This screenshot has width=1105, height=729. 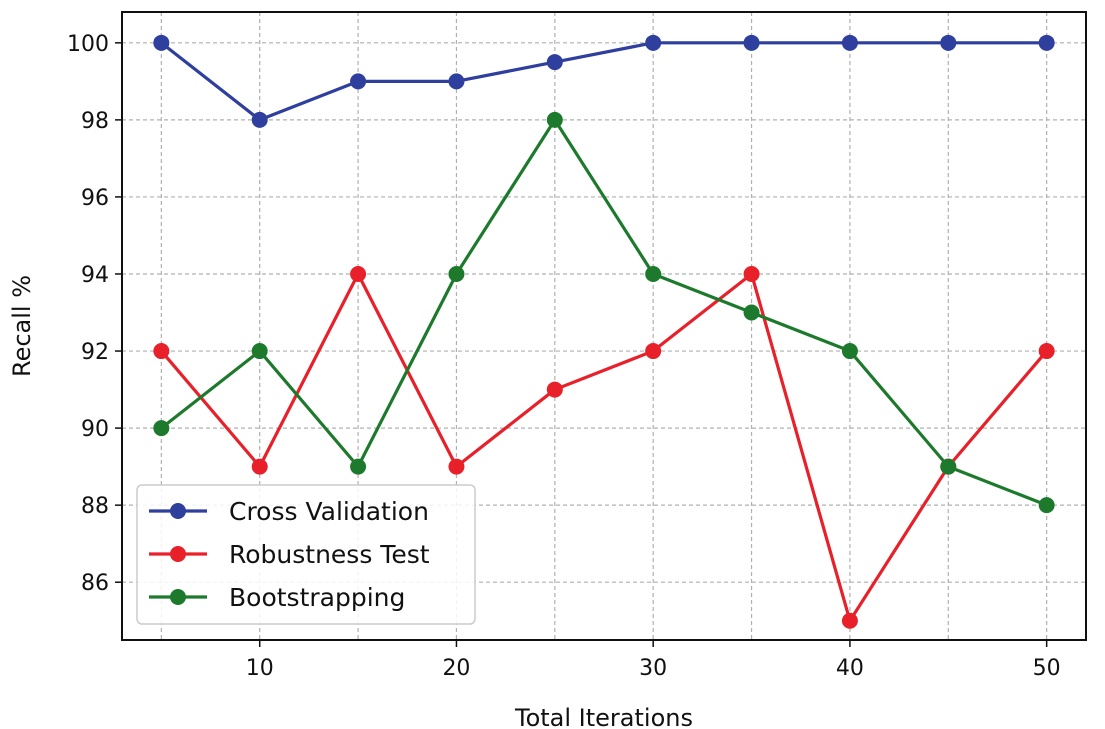 I want to click on y-tick-label: 88, so click(x=95, y=506).